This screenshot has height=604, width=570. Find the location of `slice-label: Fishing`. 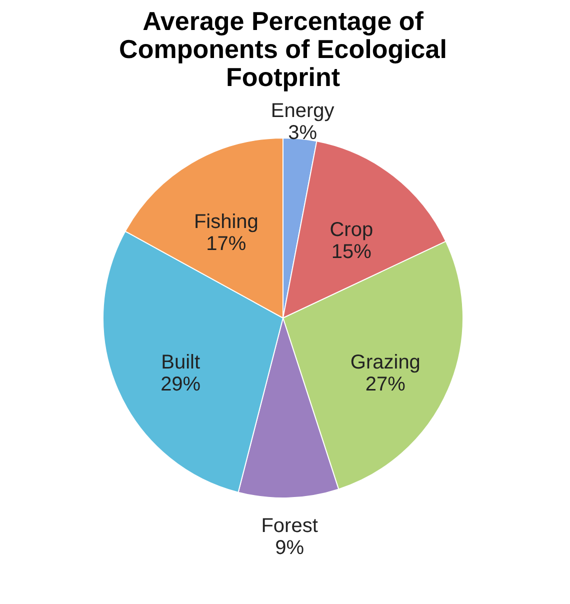

slice-label: Fishing is located at coordinates (226, 221).